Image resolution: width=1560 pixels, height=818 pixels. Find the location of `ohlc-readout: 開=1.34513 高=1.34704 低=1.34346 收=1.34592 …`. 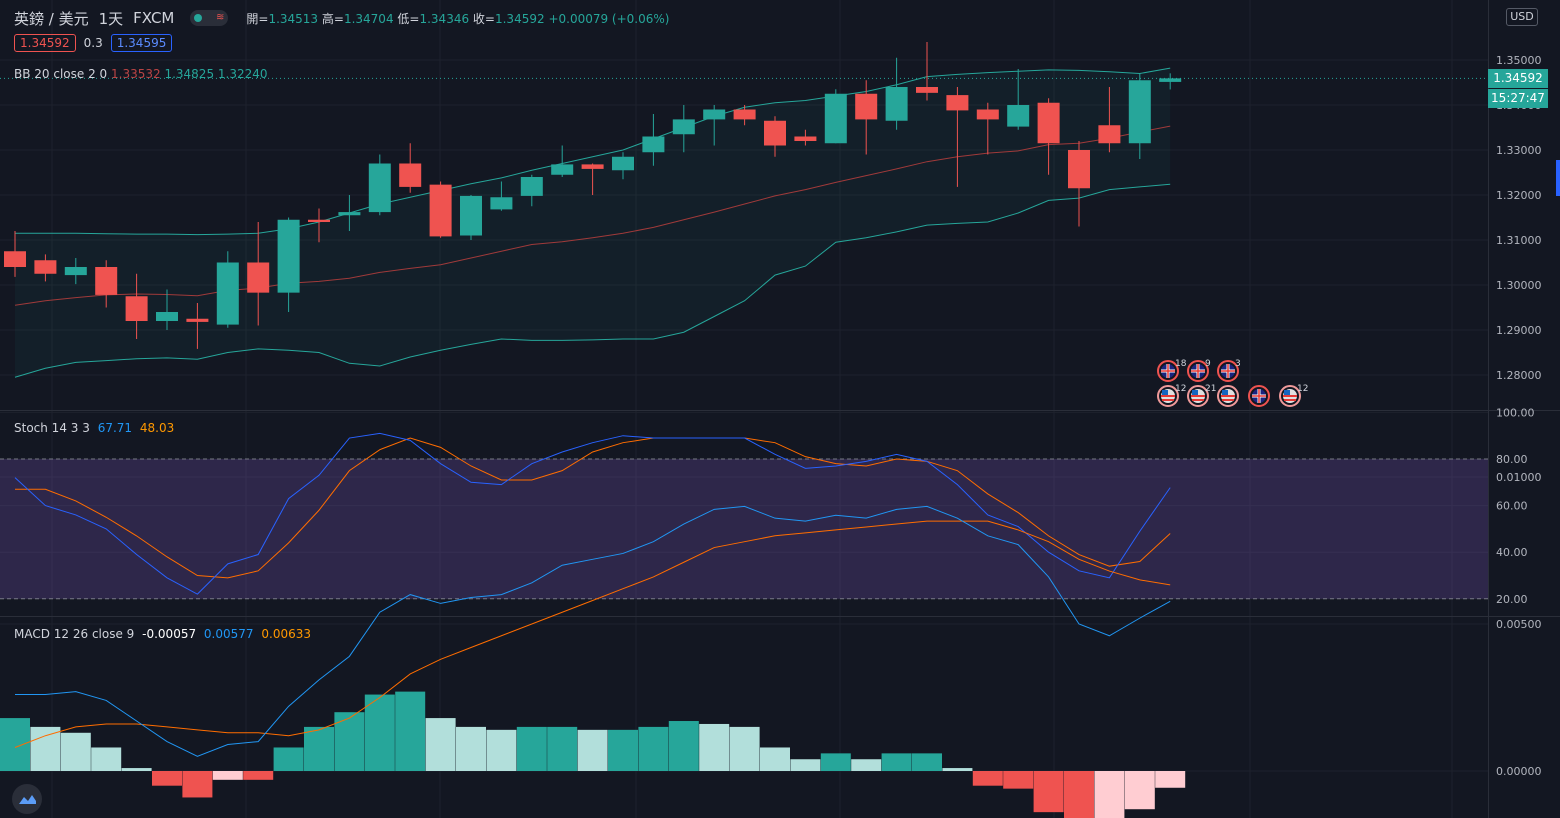

ohlc-readout: 開=1.34513 高=1.34704 低=1.34346 收=1.34592 … is located at coordinates (457, 18).